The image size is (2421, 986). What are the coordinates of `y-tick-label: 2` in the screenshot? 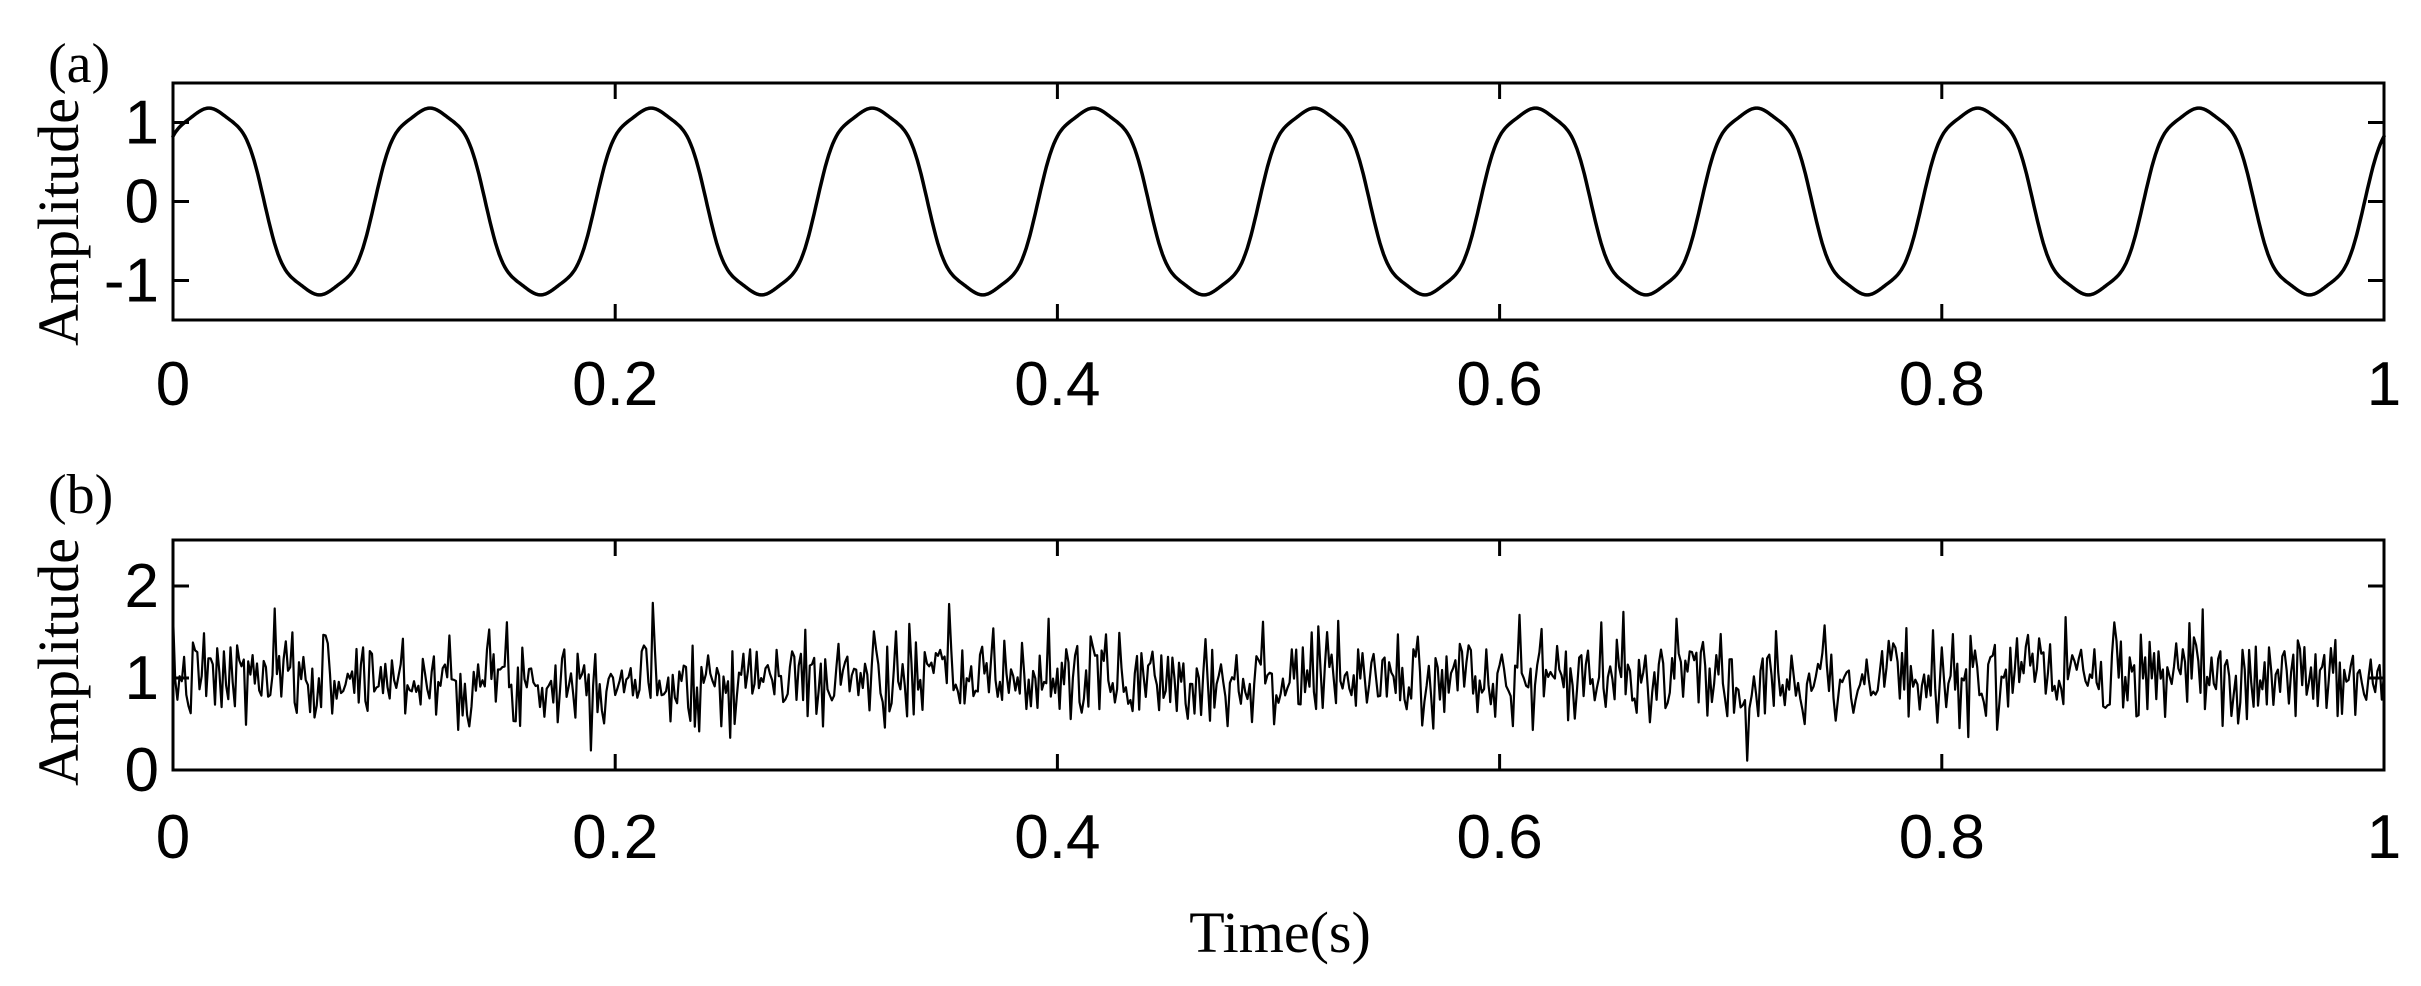 It's located at (142, 586).